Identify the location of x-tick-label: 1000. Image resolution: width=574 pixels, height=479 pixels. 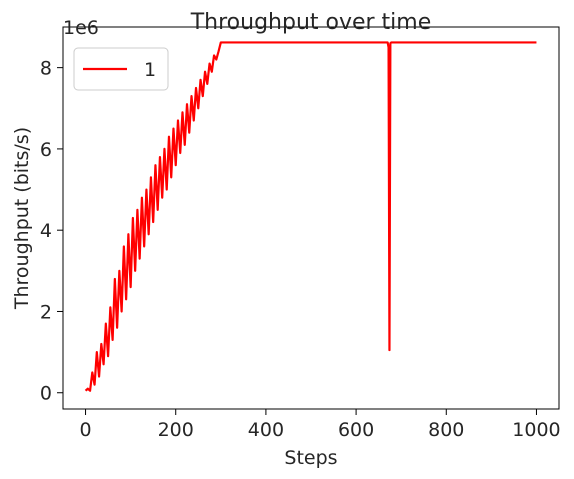
(536, 430).